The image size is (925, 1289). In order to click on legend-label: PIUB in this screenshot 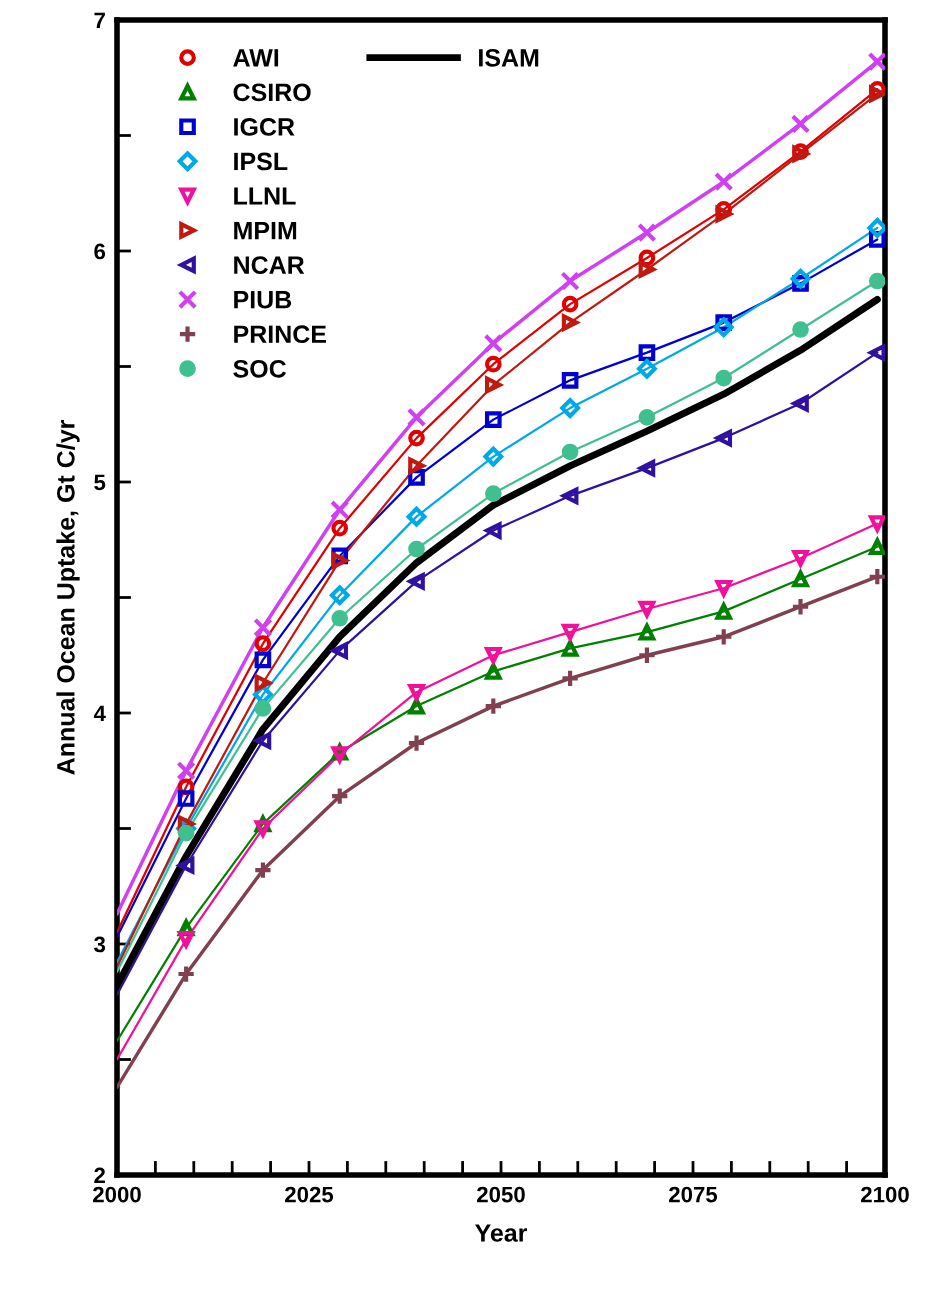, I will do `click(263, 300)`.